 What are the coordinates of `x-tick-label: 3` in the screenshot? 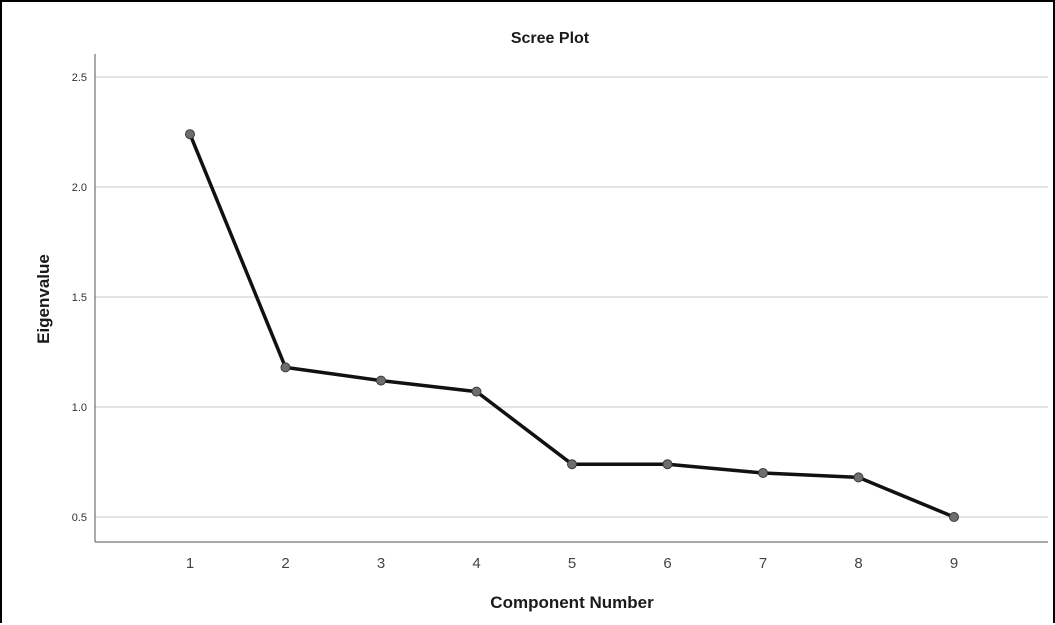 It's located at (381, 563).